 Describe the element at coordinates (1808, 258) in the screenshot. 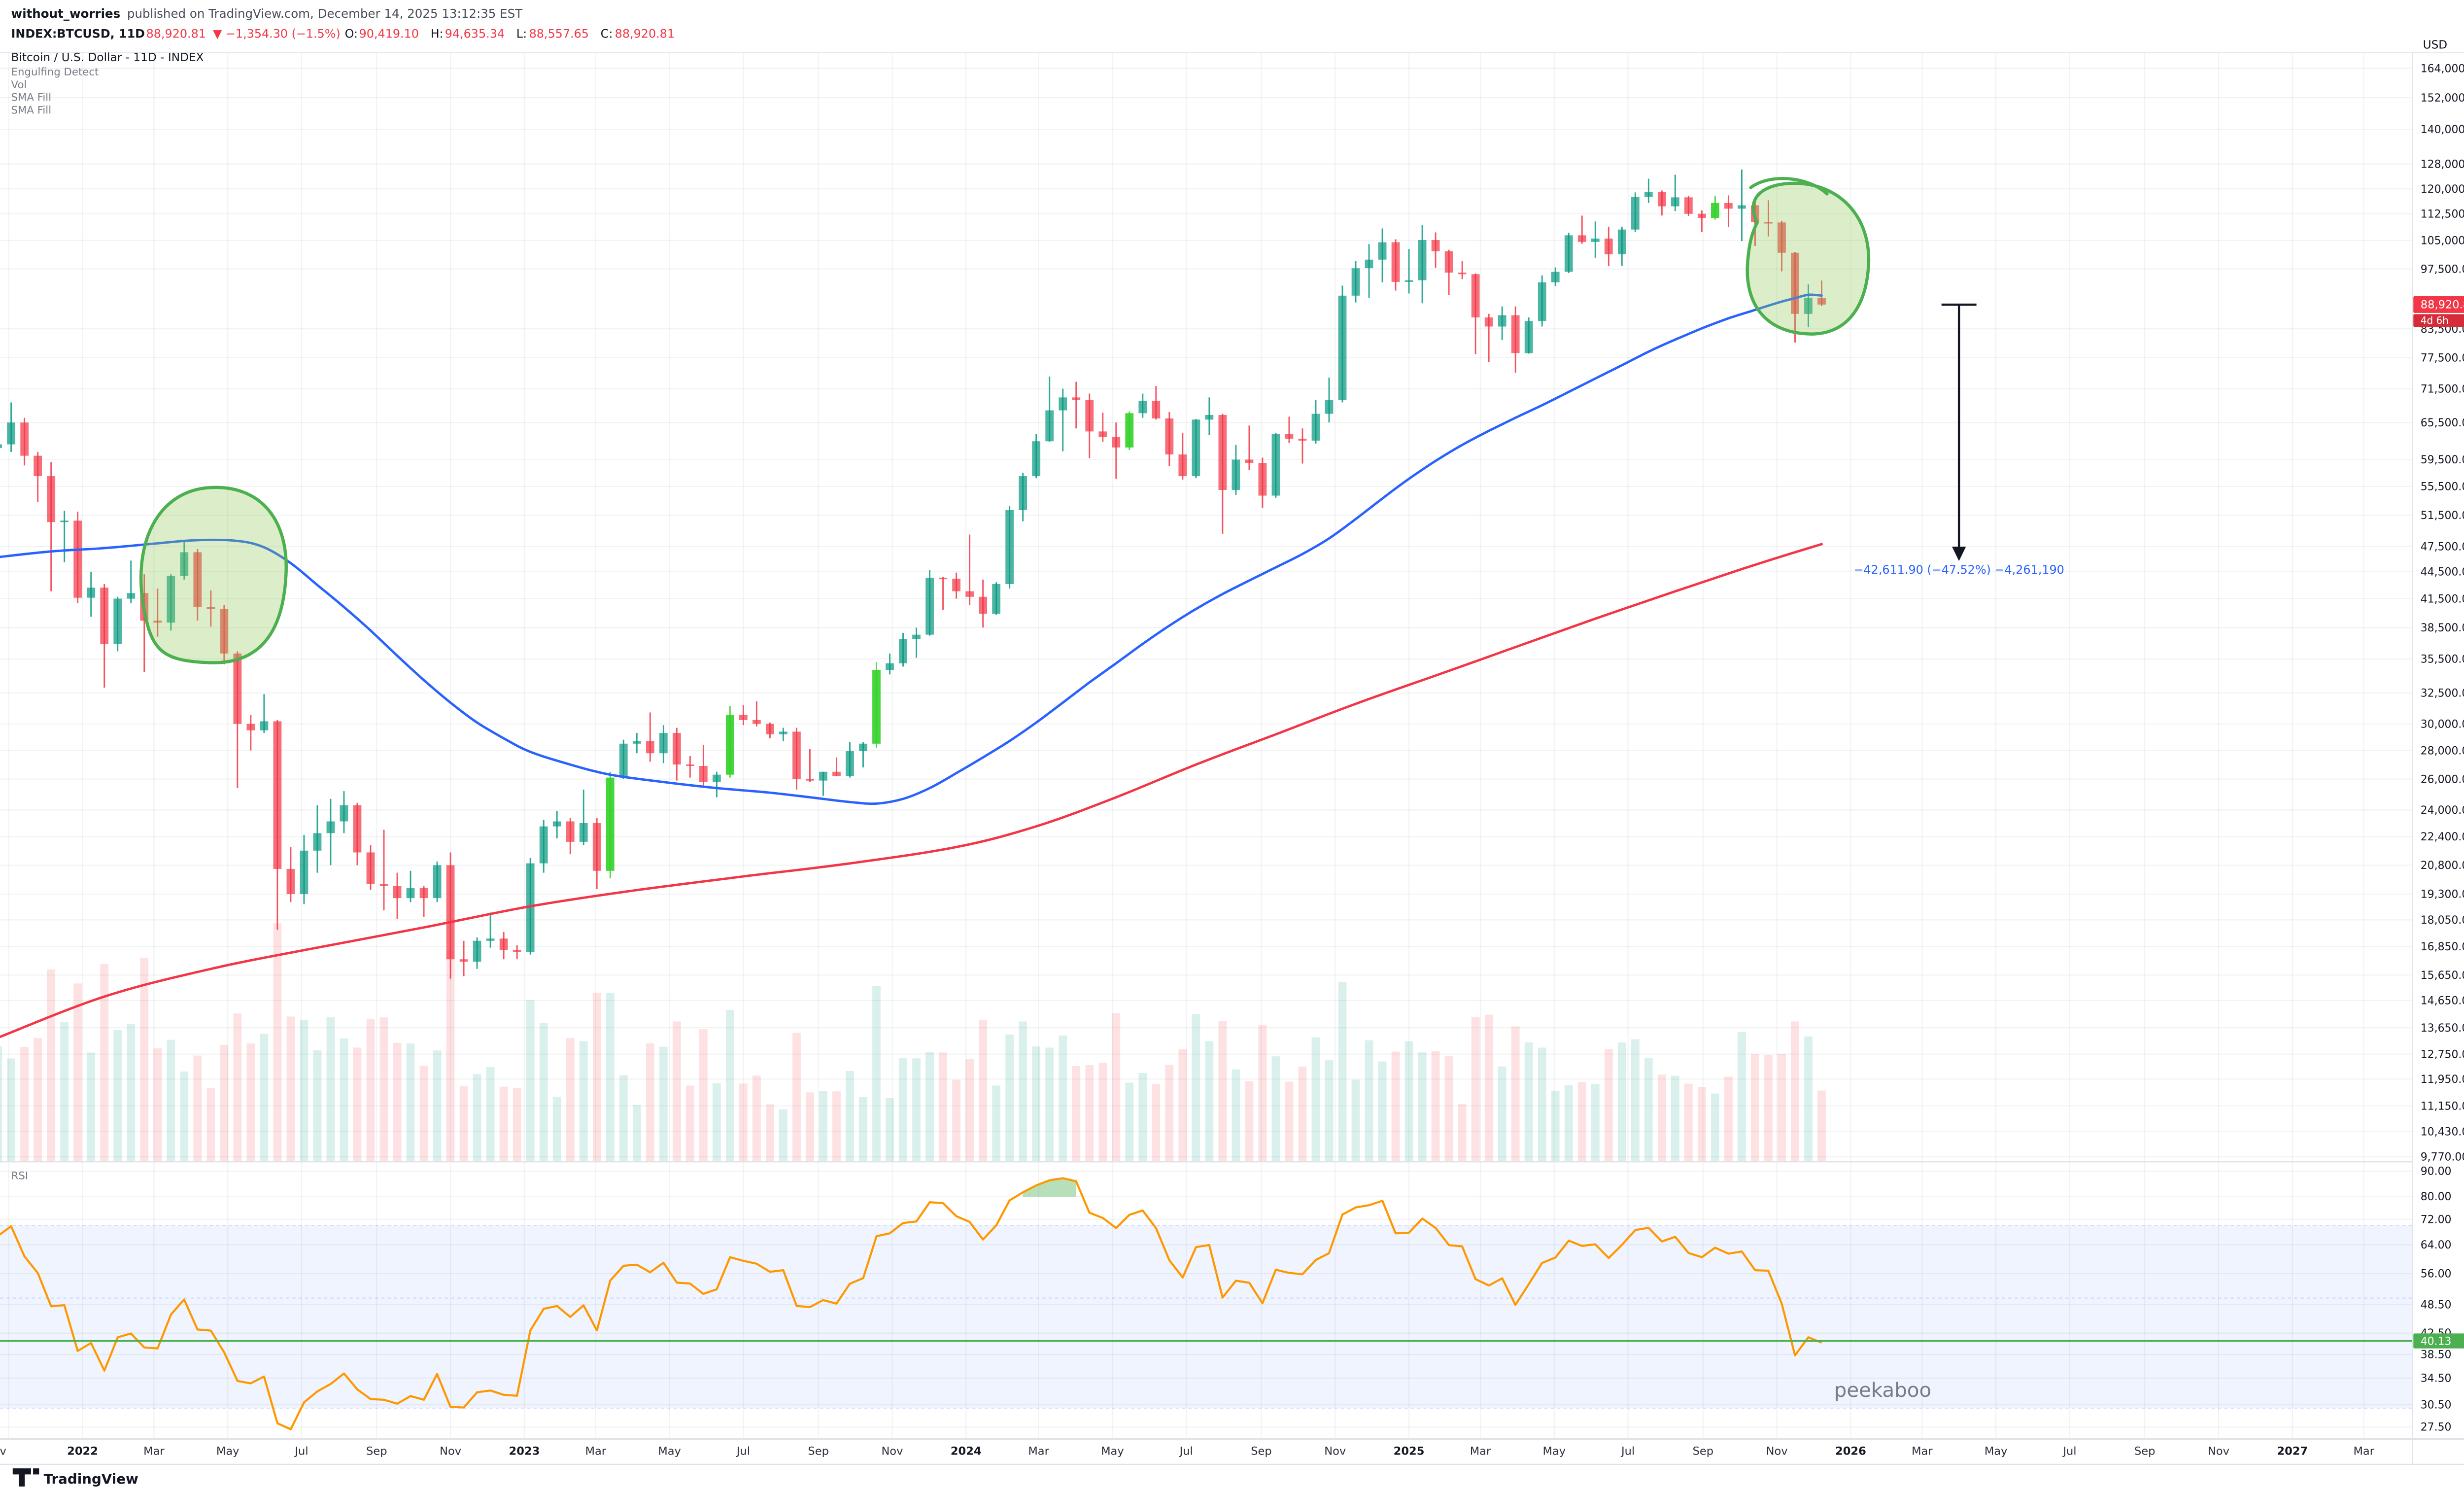

I see `green-circle-annotation-2025` at that location.